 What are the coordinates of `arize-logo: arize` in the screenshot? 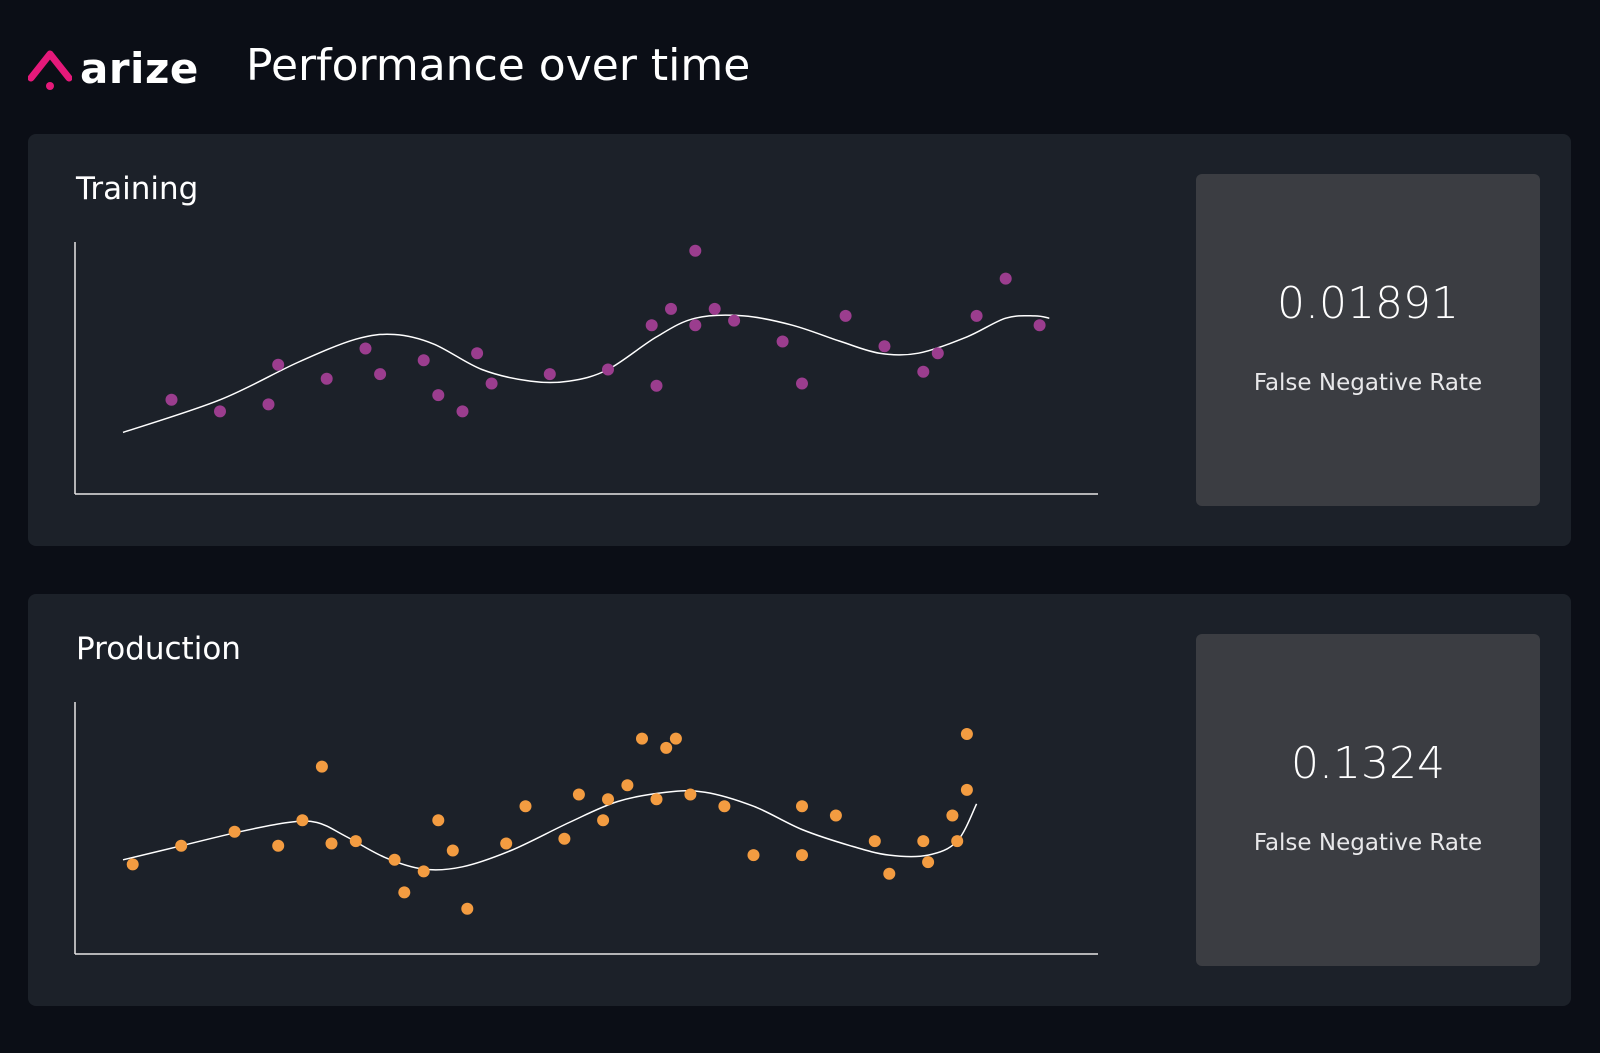 It's located at (113, 69).